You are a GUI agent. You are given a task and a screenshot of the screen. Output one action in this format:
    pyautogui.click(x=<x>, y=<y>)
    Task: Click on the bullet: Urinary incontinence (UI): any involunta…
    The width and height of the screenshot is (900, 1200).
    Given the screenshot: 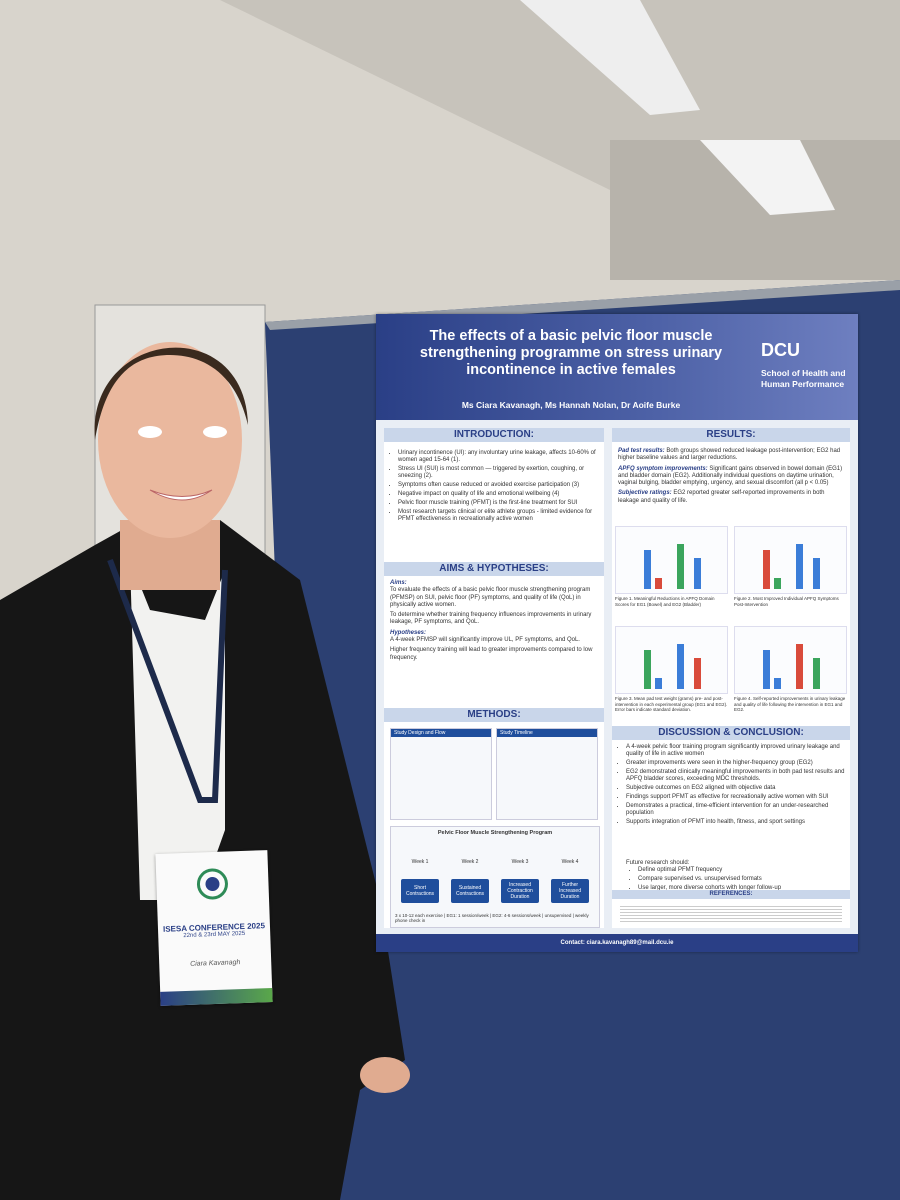 What is the action you would take?
    pyautogui.click(x=503, y=457)
    